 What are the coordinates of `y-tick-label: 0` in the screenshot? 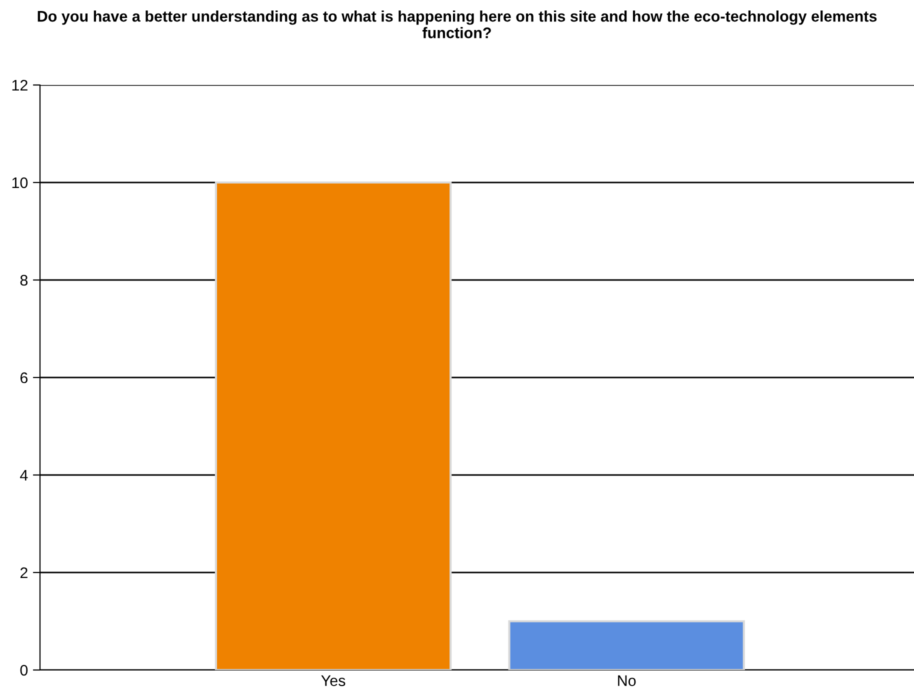 It's located at (24, 670).